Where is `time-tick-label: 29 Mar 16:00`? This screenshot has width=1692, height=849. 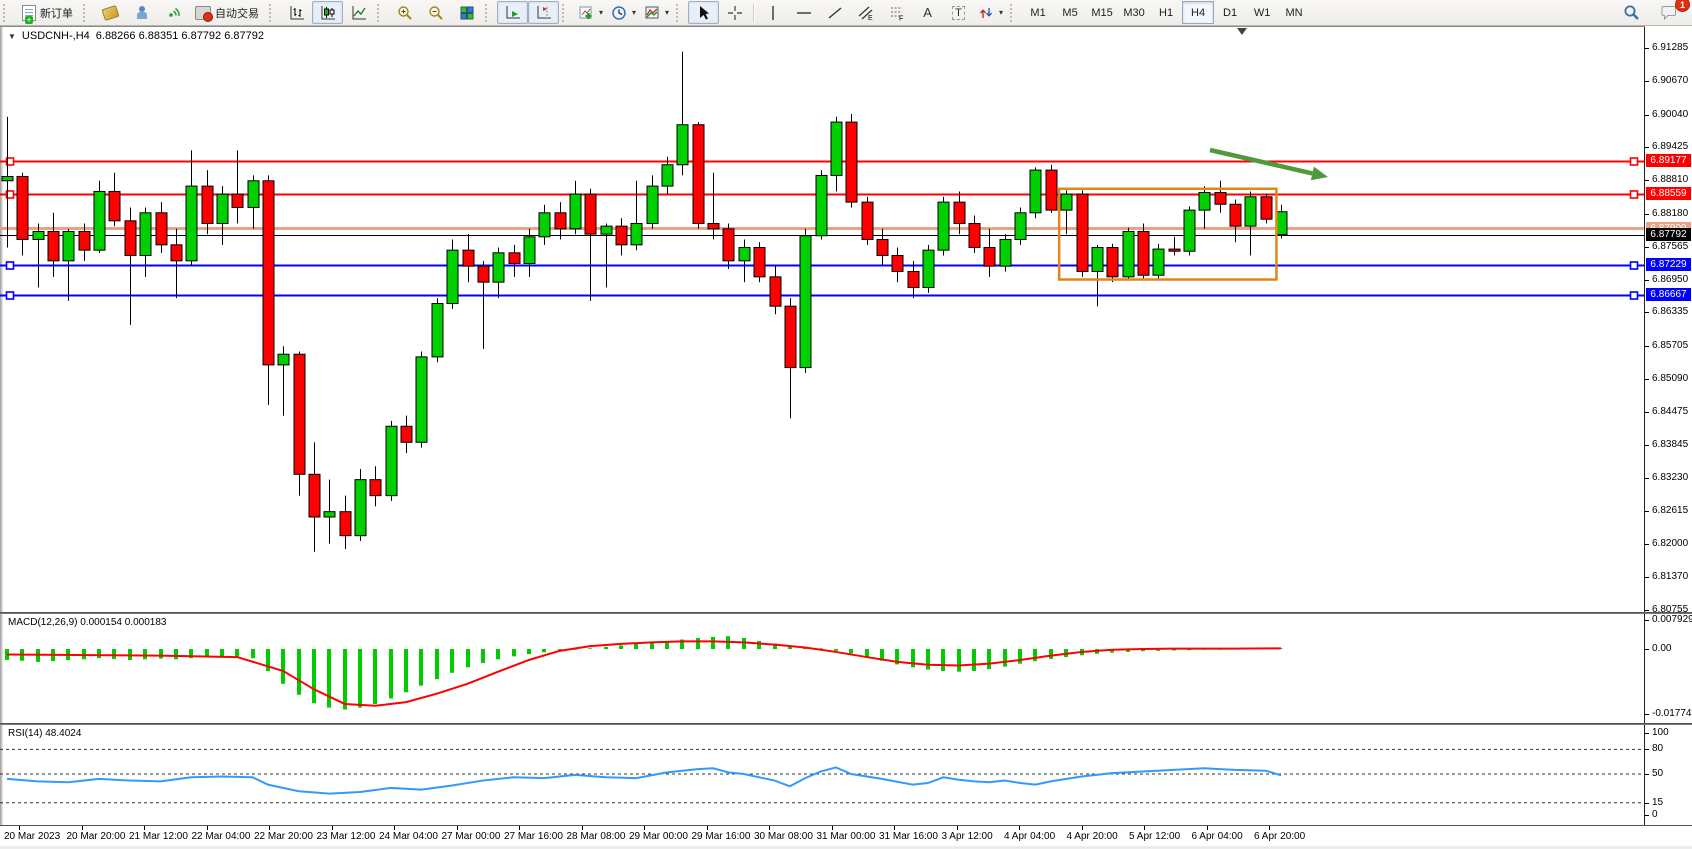 time-tick-label: 29 Mar 16:00 is located at coordinates (721, 836).